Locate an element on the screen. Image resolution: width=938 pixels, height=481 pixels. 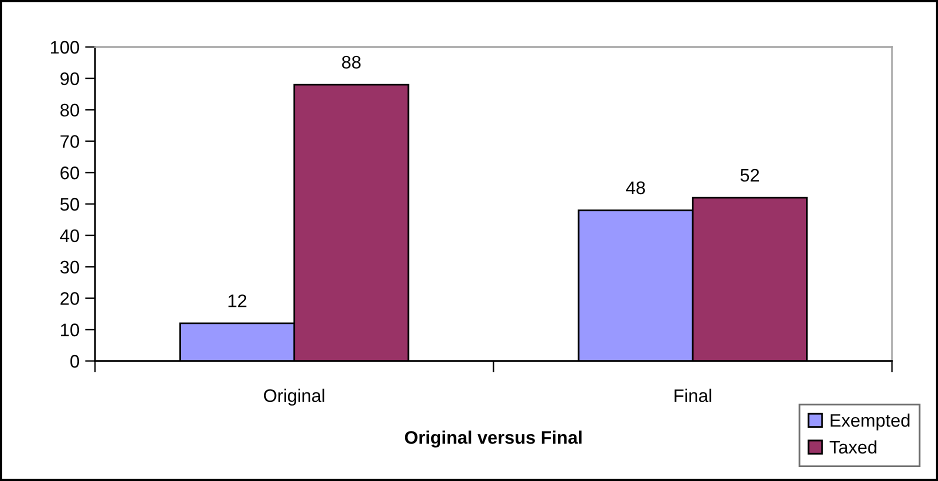
y-tick-label: 60 is located at coordinates (70, 173).